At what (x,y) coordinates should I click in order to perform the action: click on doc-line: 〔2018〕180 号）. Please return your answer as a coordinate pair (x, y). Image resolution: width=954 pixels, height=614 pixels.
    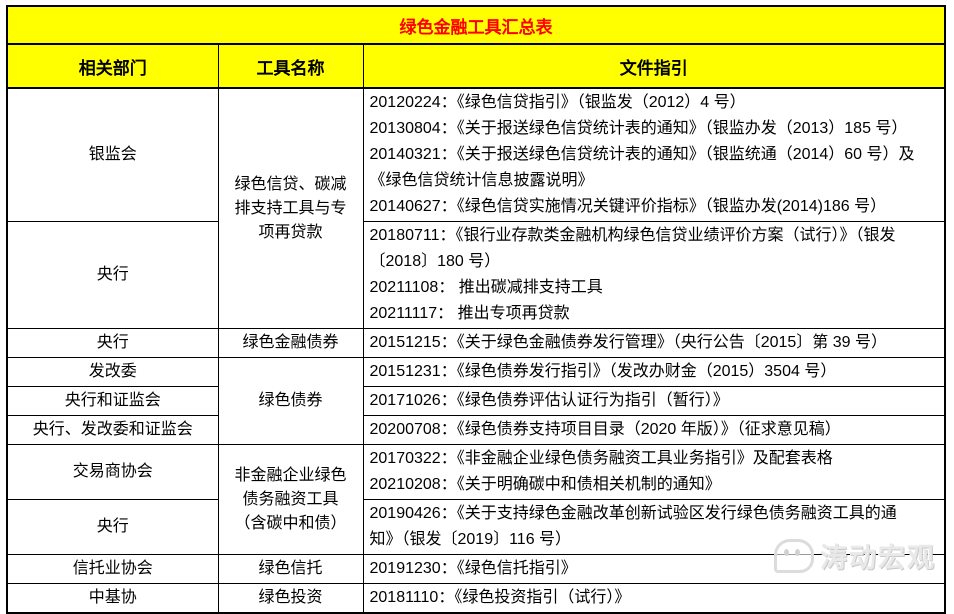
    Looking at the image, I should click on (435, 261).